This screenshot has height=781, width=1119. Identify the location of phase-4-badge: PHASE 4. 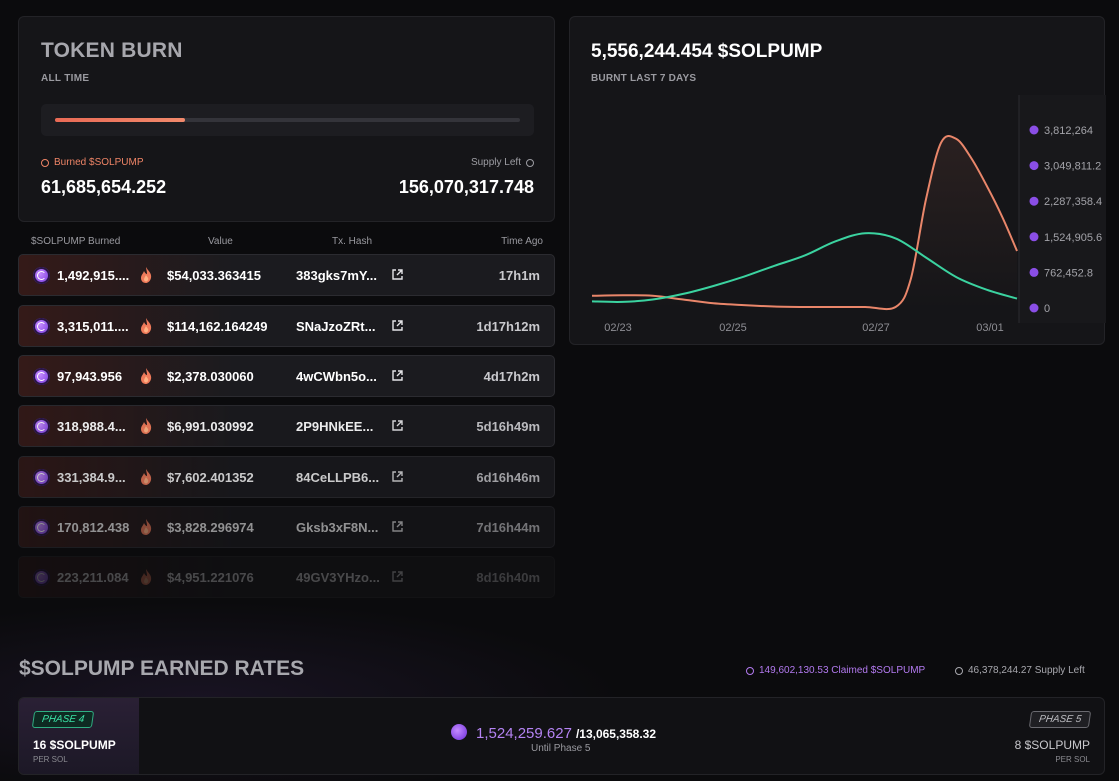
(63, 719).